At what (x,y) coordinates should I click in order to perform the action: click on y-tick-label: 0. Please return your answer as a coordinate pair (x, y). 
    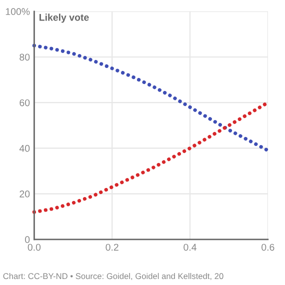
    Looking at the image, I should click on (27, 240).